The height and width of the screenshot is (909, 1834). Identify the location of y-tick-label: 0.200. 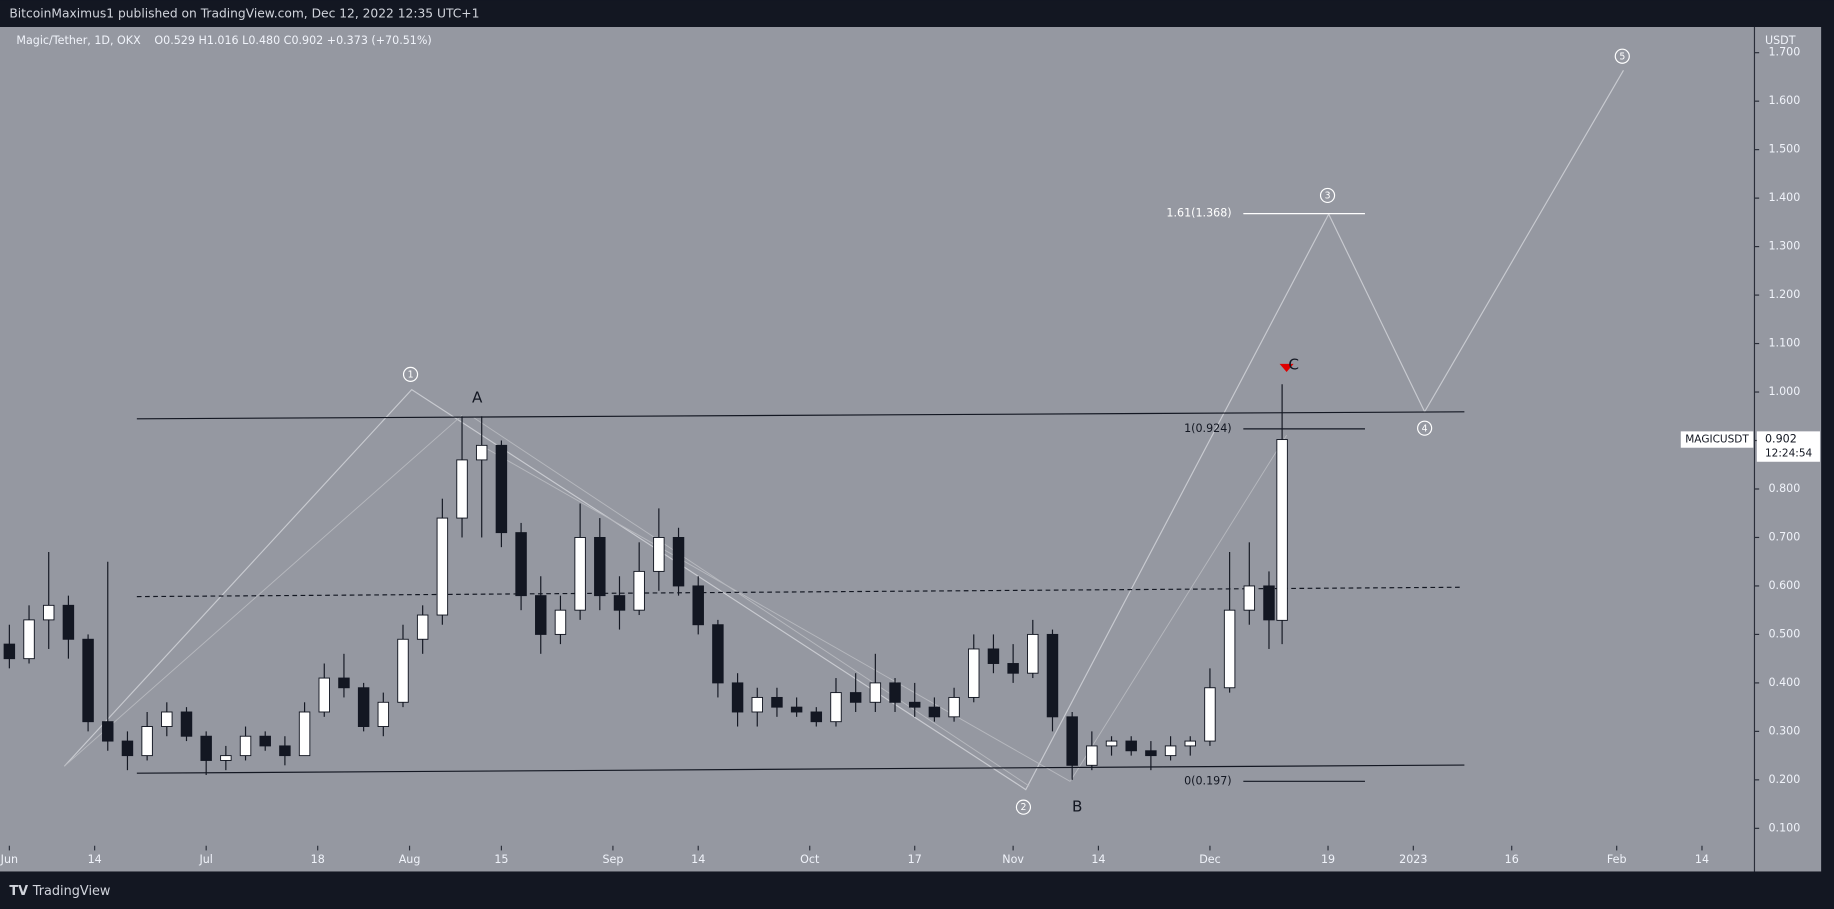
(1785, 779).